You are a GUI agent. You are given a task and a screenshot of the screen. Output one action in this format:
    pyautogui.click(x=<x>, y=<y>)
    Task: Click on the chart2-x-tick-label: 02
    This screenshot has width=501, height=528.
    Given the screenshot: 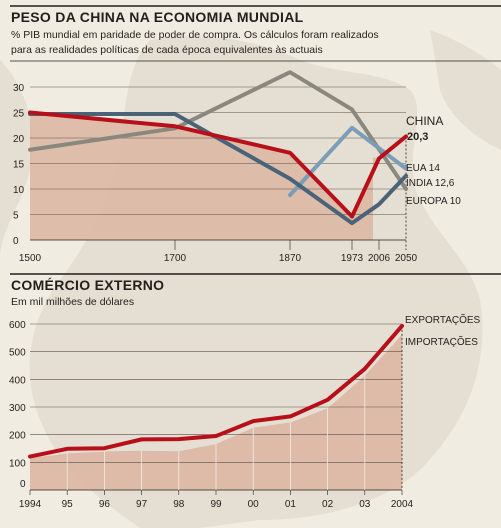 What is the action you would take?
    pyautogui.click(x=328, y=504)
    